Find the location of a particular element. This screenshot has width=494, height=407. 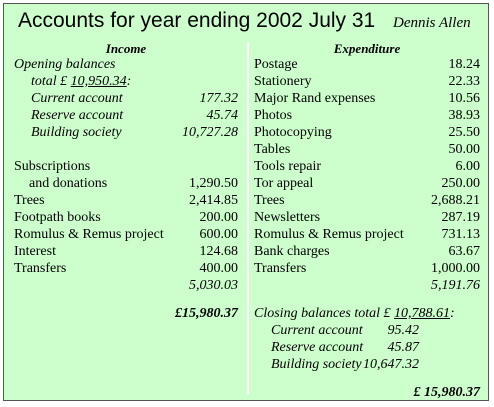

expense-row: Stationery 22.33 is located at coordinates (367, 81).